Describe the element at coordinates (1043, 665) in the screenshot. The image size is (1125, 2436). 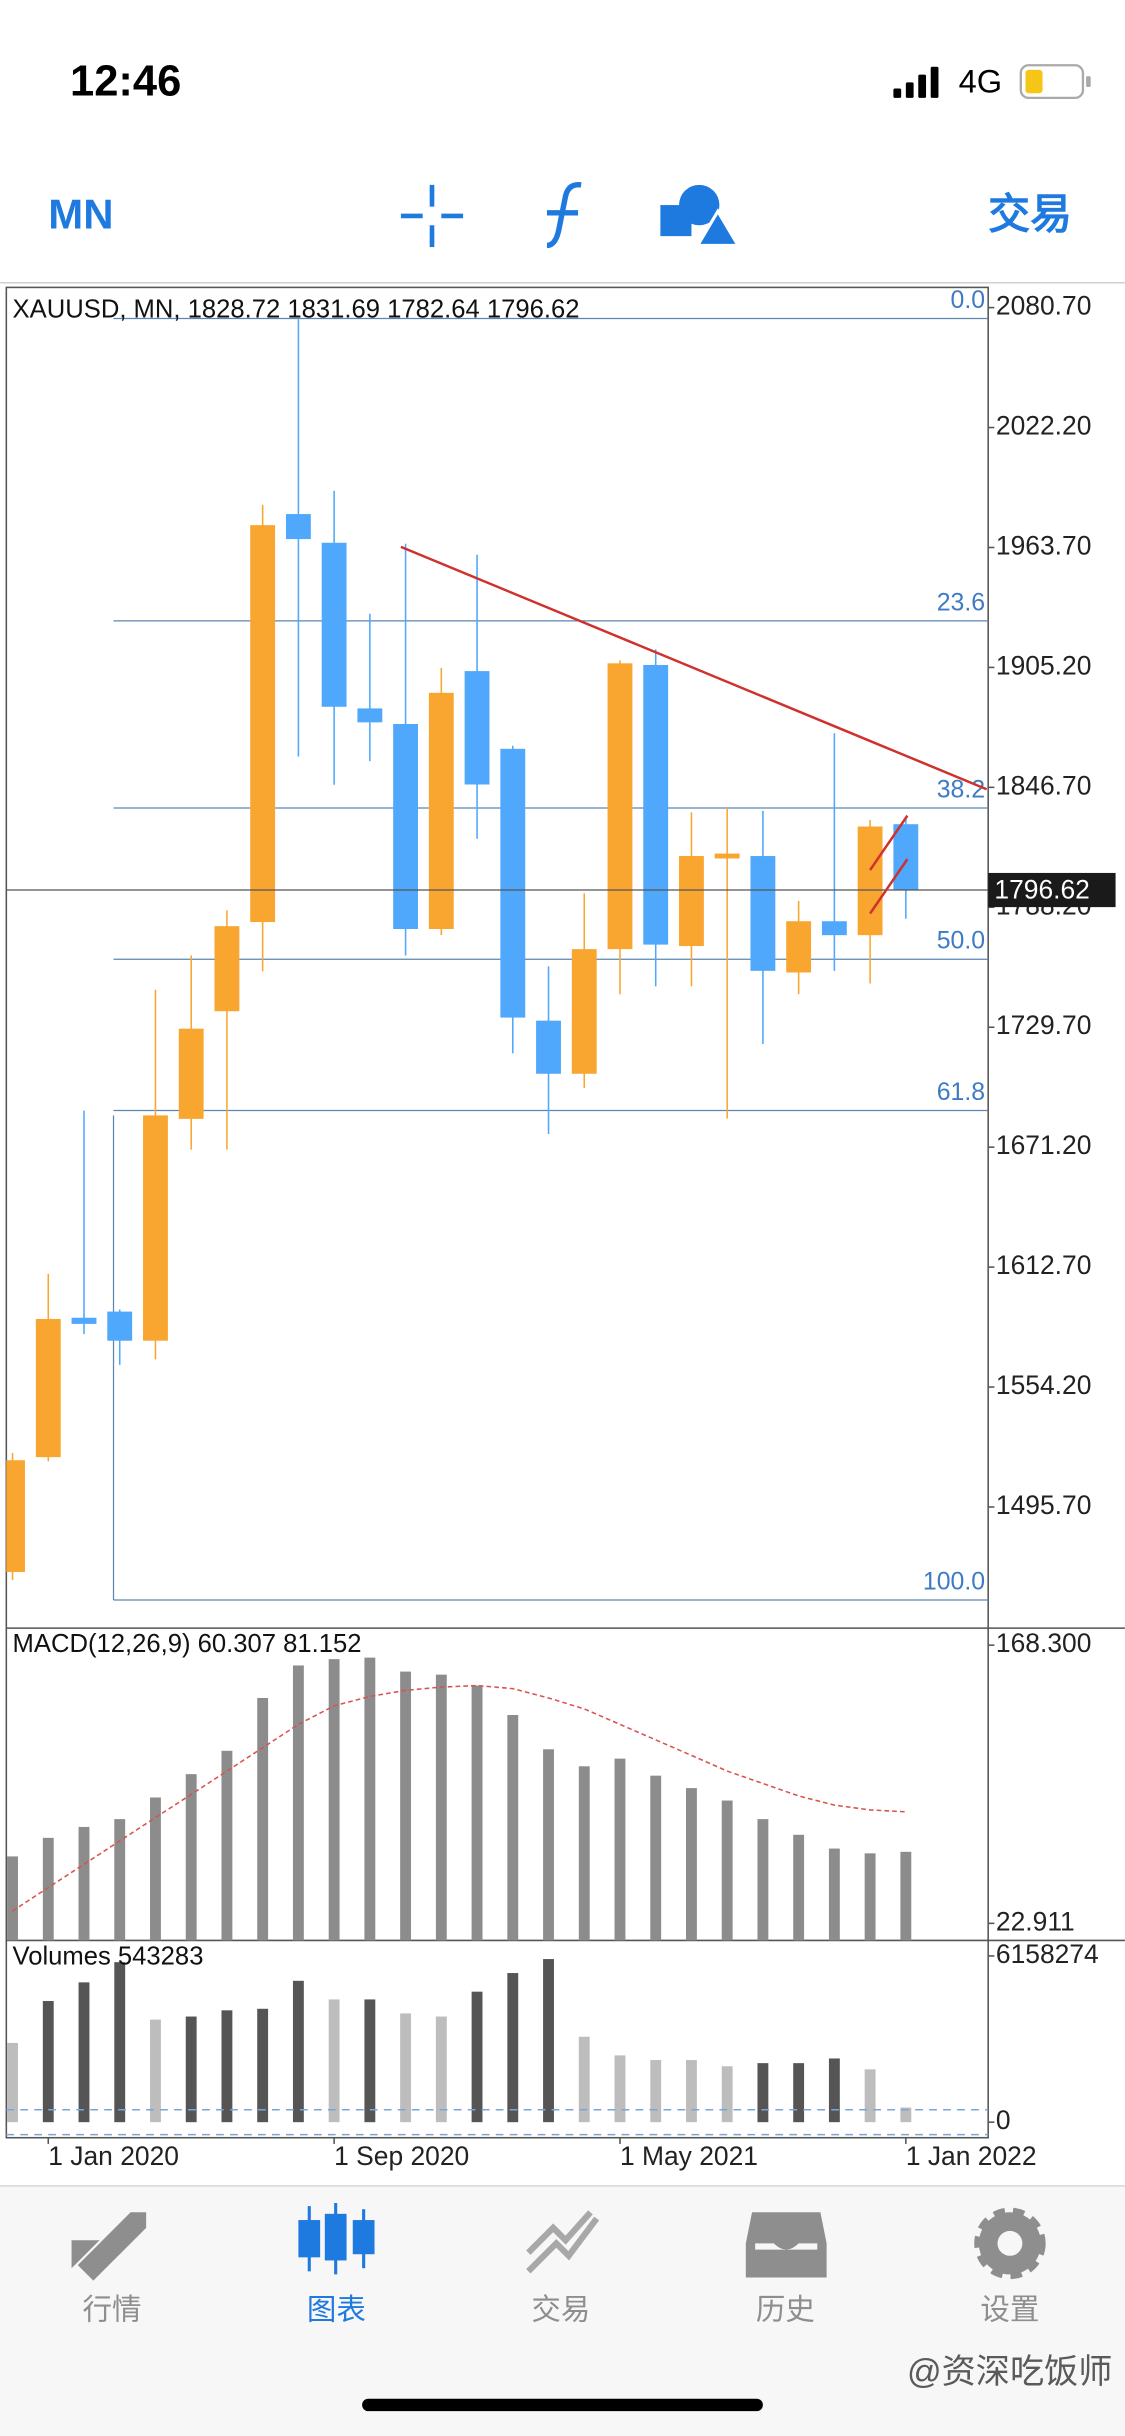
I see `y-tick-label: 1905.20` at that location.